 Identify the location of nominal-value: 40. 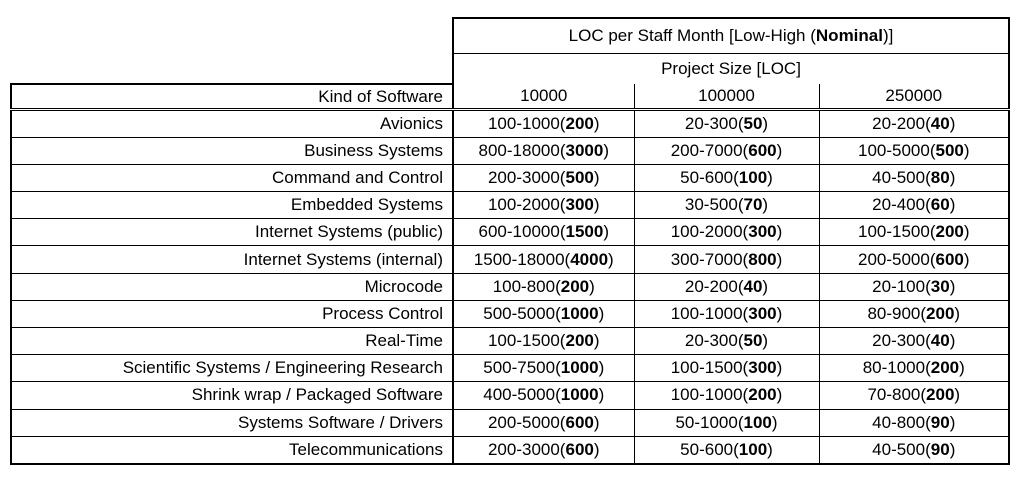
(753, 286).